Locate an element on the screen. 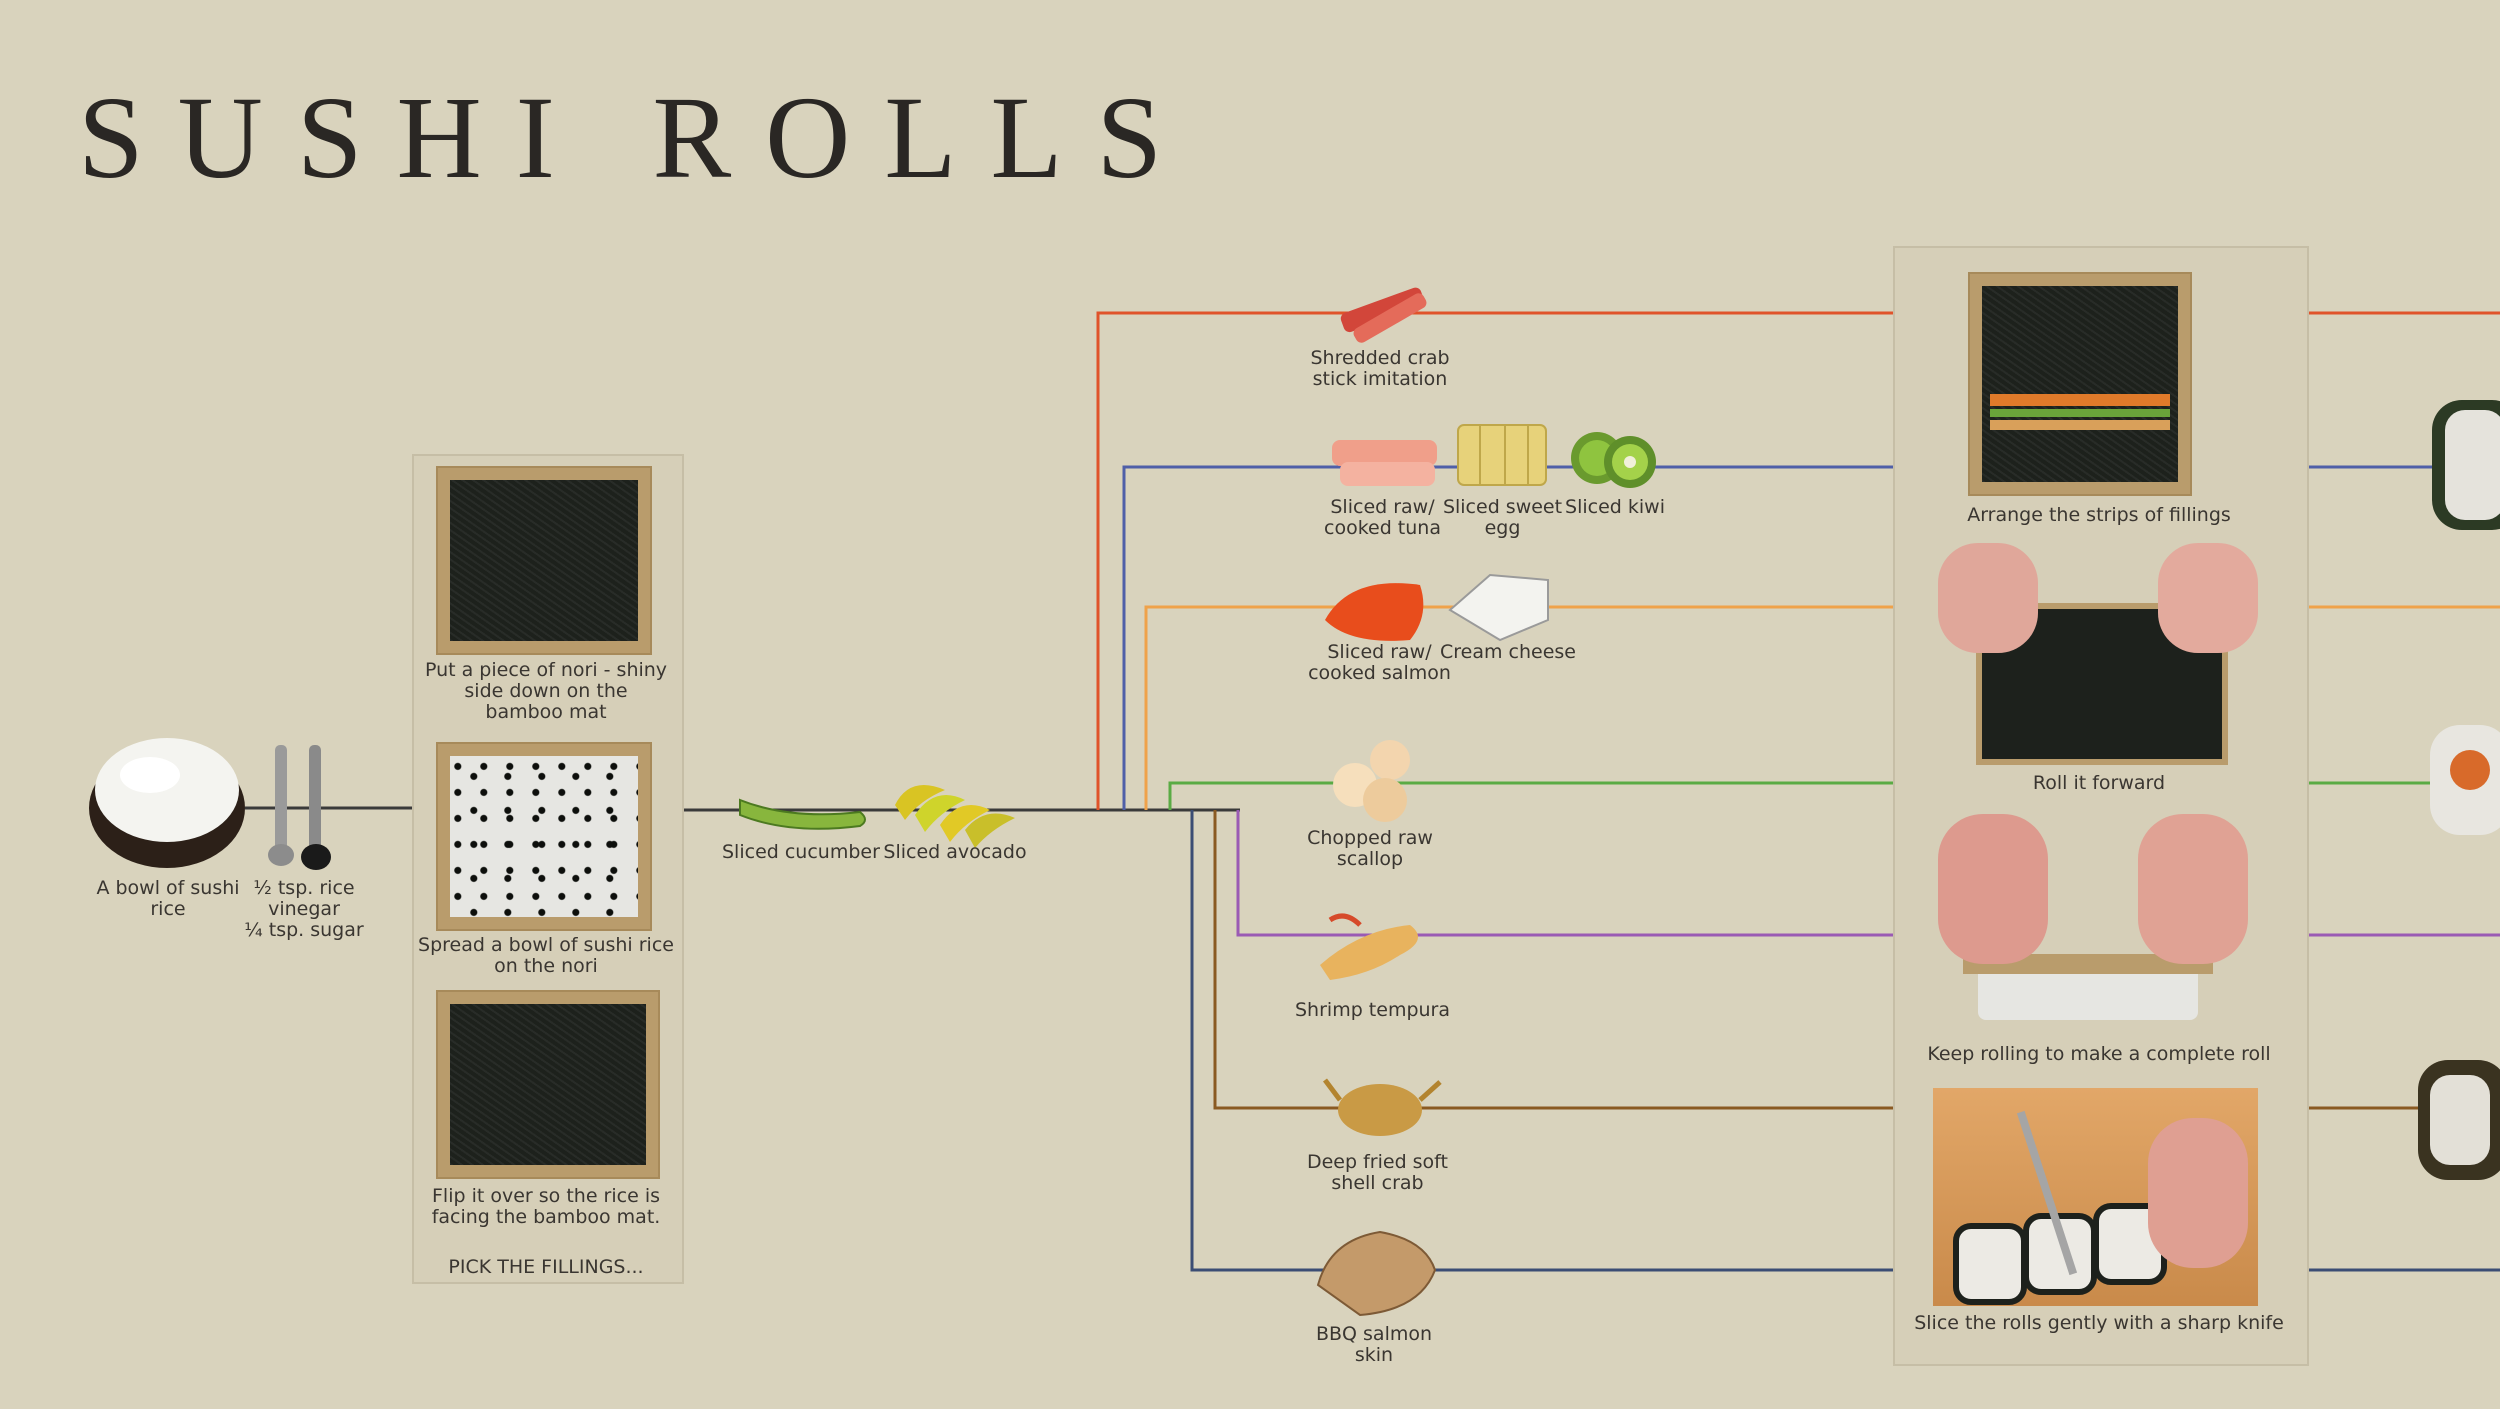 The height and width of the screenshot is (1409, 2500). avocado-label: Sliced avocado is located at coordinates (955, 852).